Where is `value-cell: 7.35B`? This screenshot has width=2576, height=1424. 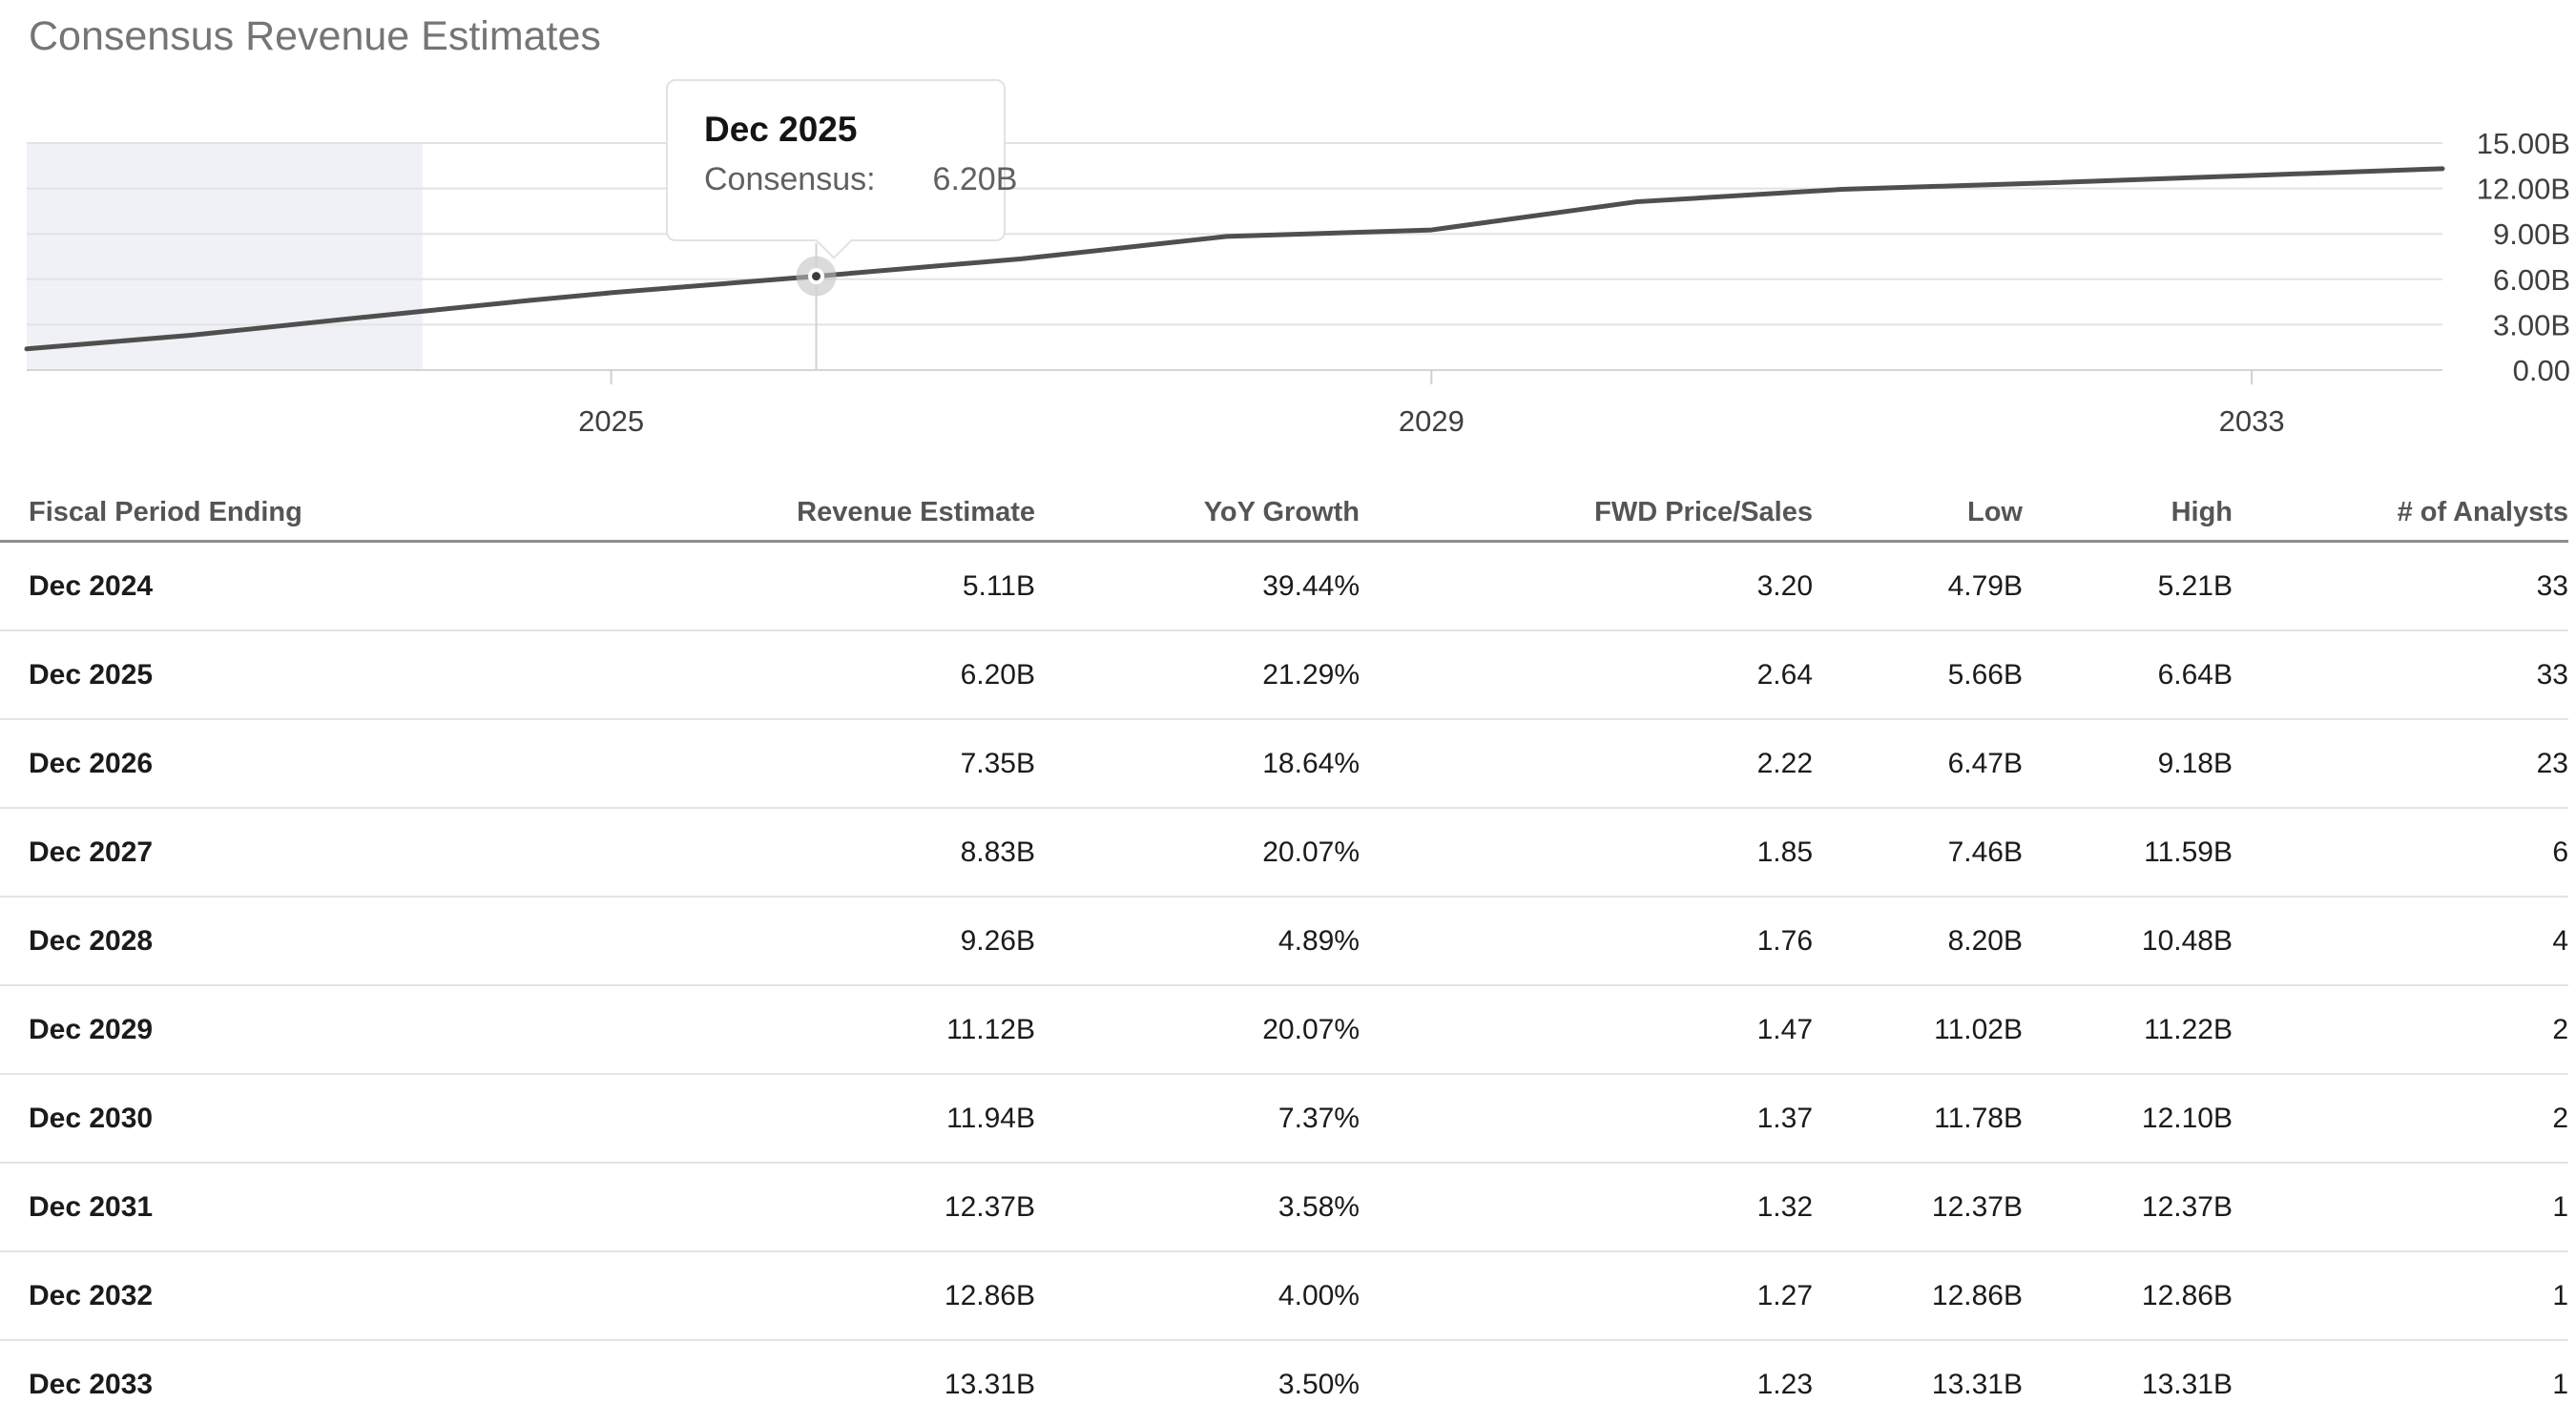
value-cell: 7.35B is located at coordinates (775, 764).